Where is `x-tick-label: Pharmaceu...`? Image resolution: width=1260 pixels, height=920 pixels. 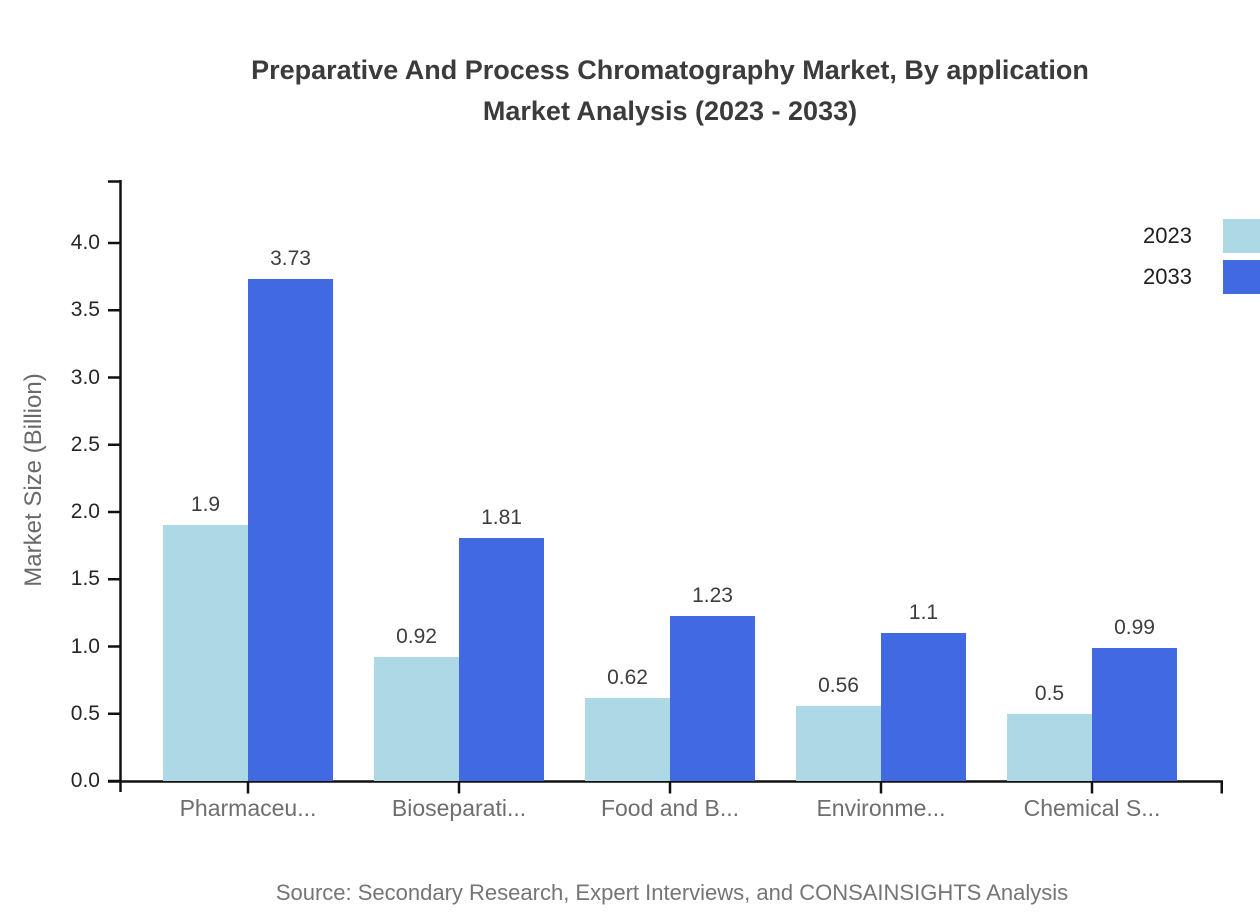
x-tick-label: Pharmaceu... is located at coordinates (248, 808).